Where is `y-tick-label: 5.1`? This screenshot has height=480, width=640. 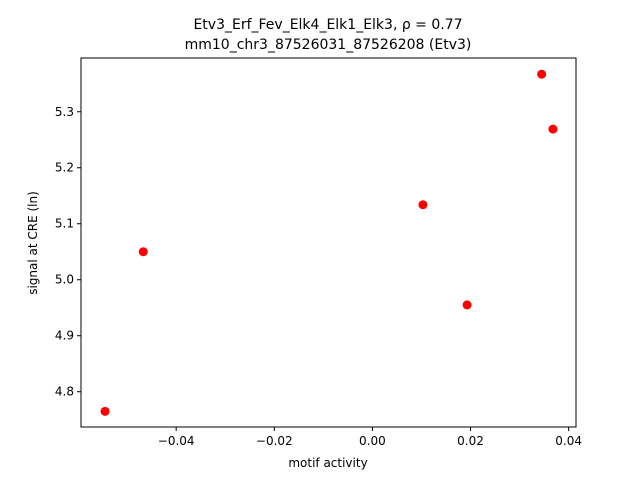 y-tick-label: 5.1 is located at coordinates (64, 224).